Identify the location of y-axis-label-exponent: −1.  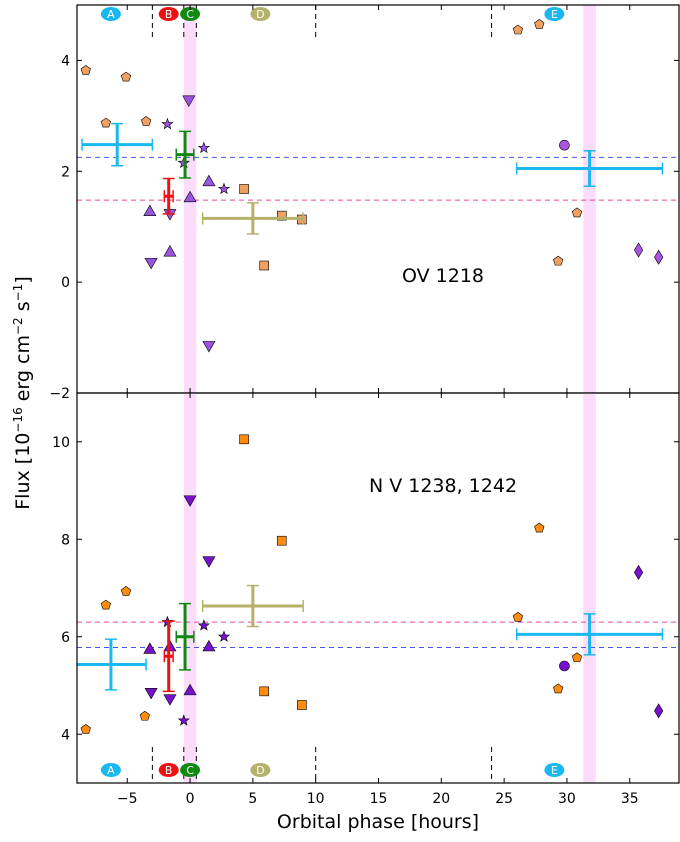
(18, 293).